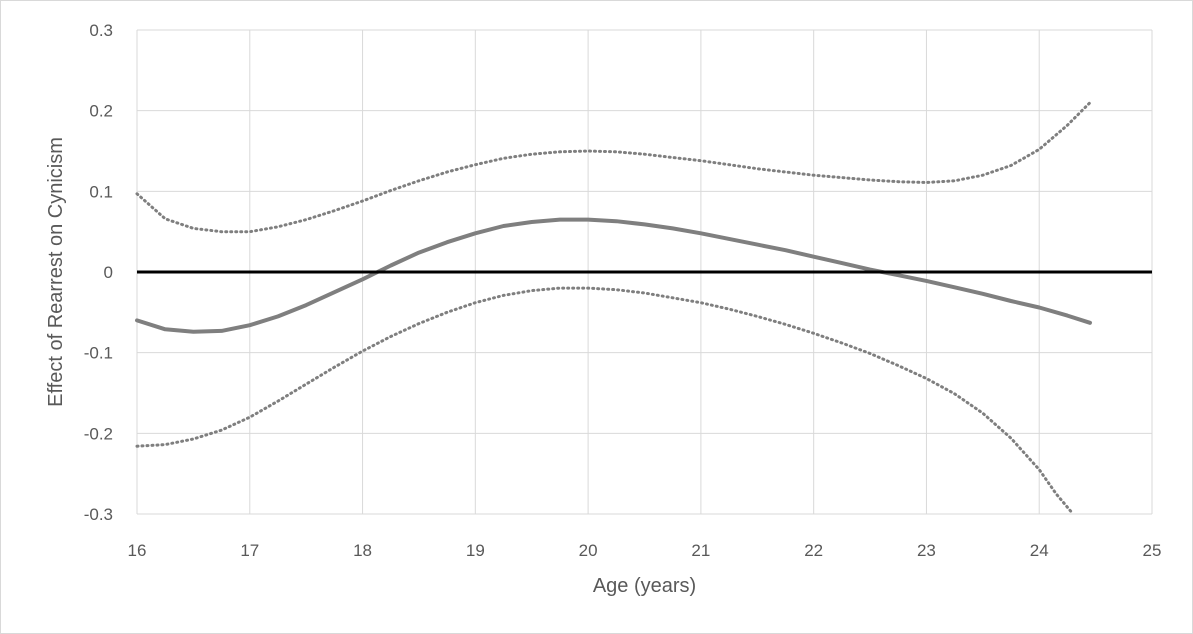 The width and height of the screenshot is (1193, 634). What do you see at coordinates (98, 272) in the screenshot?
I see `y-axis-ticks: 0.3 0.2 0.1 0 -0.1 -0.2 -0.3` at bounding box center [98, 272].